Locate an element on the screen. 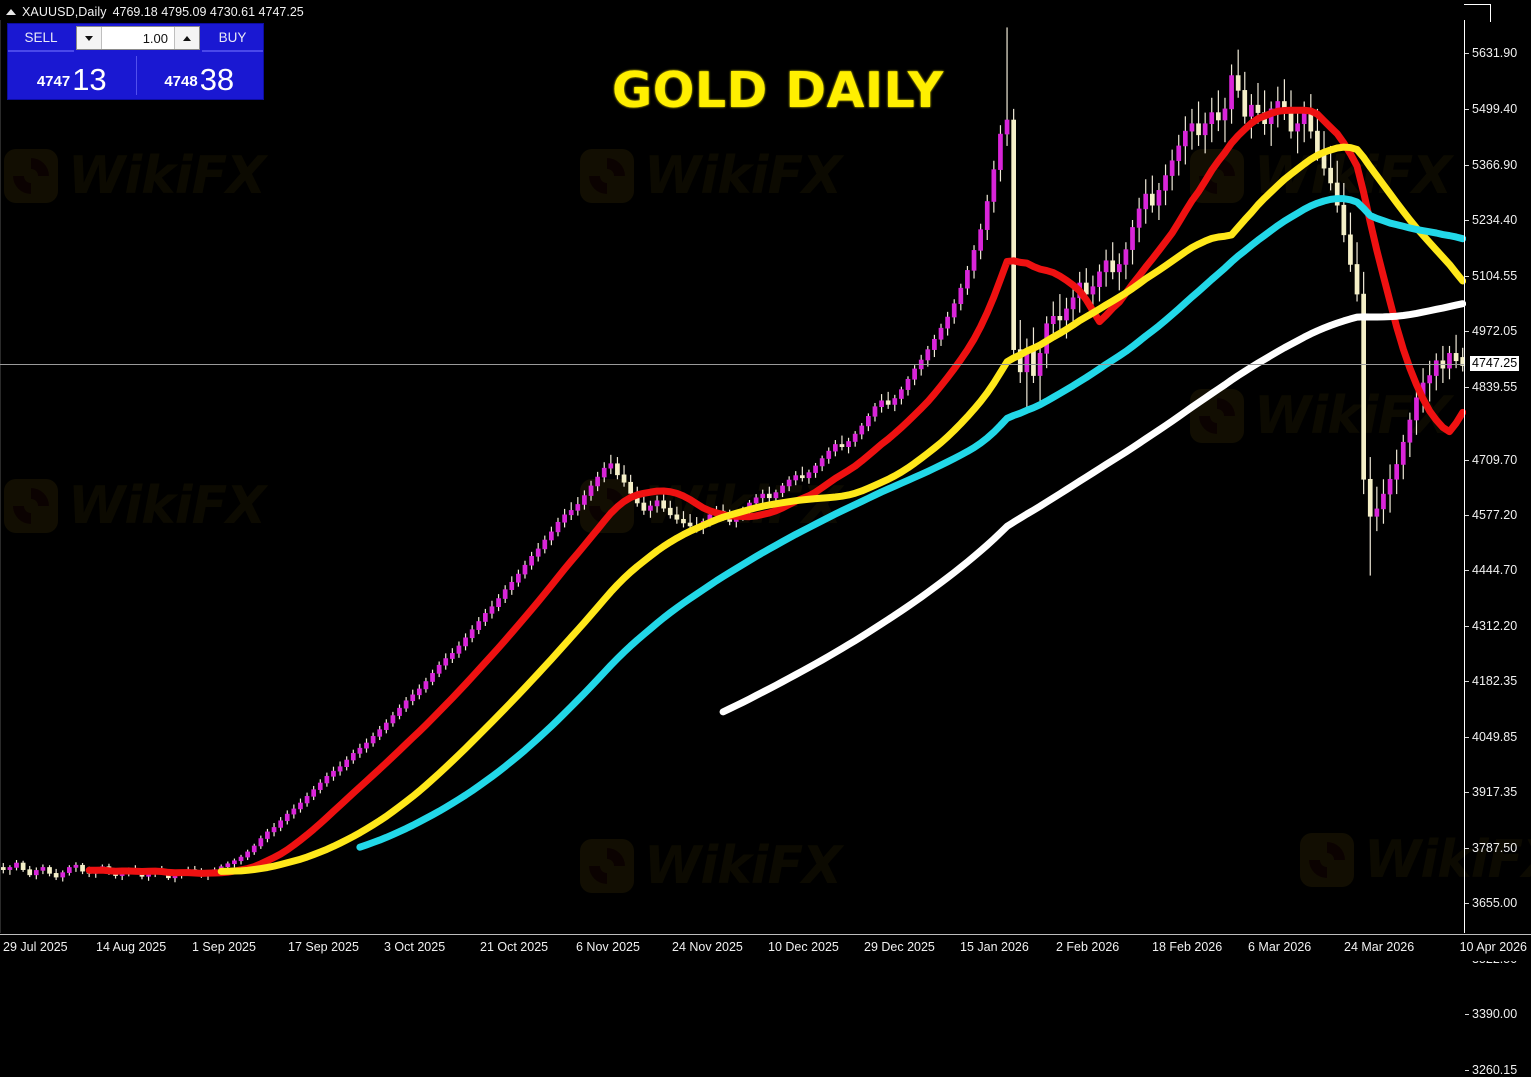  price-tick: 3787.50 is located at coordinates (1491, 848).